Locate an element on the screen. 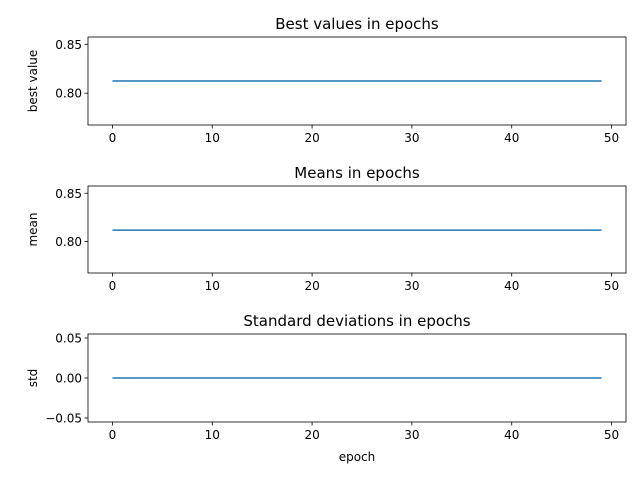  x-axis-label: epoch is located at coordinates (357, 457).